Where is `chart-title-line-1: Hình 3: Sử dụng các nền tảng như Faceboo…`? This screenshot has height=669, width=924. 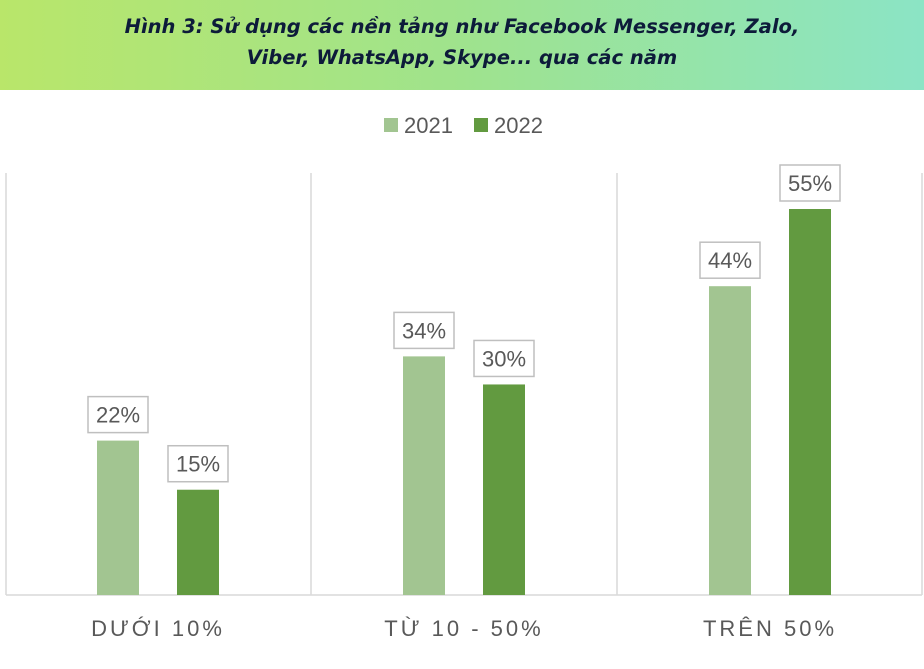 chart-title-line-1: Hình 3: Sử dụng các nền tảng như Faceboo… is located at coordinates (462, 26).